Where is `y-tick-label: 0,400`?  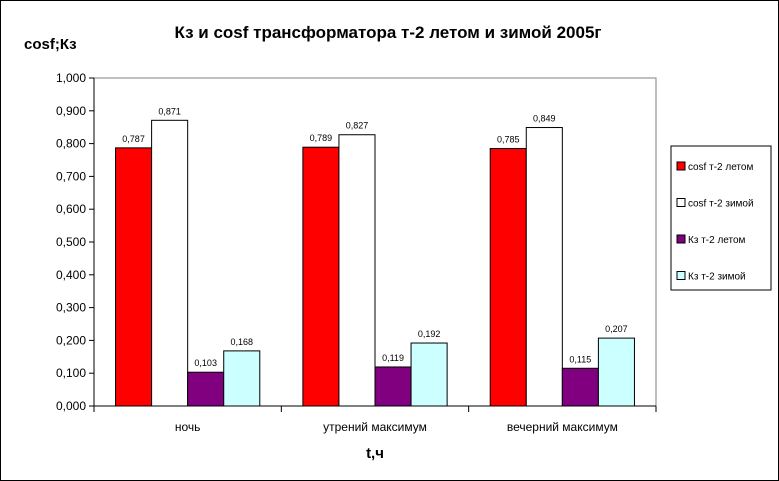
y-tick-label: 0,400 is located at coordinates (71, 275).